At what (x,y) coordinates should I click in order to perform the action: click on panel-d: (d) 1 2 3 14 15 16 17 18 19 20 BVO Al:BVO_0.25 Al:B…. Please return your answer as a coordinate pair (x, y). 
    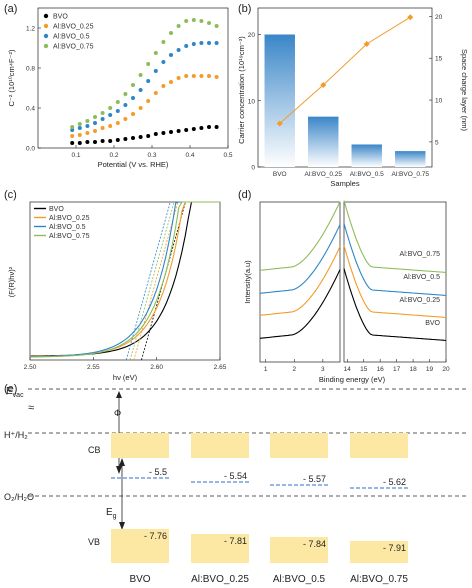
    Looking at the image, I should click on (344, 286).